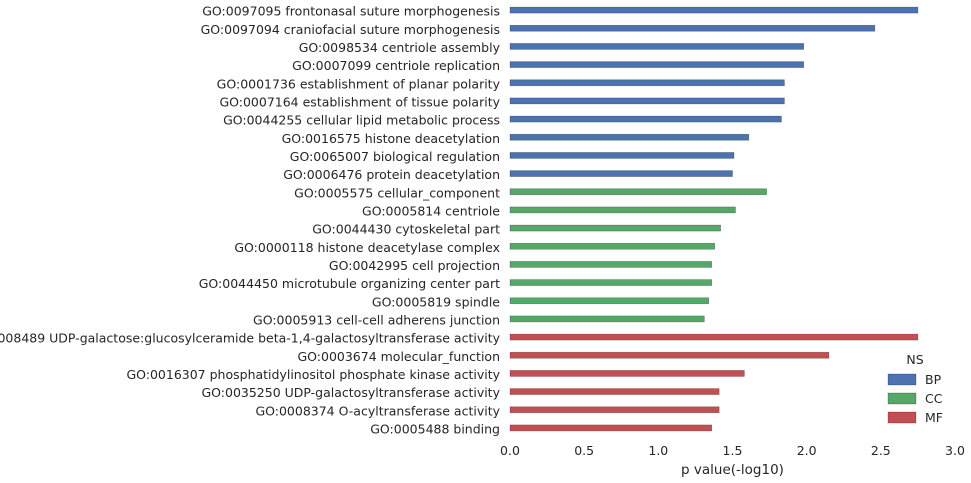 Image resolution: width=971 pixels, height=483 pixels. I want to click on category-label: GO:0005488 binding, so click(435, 428).